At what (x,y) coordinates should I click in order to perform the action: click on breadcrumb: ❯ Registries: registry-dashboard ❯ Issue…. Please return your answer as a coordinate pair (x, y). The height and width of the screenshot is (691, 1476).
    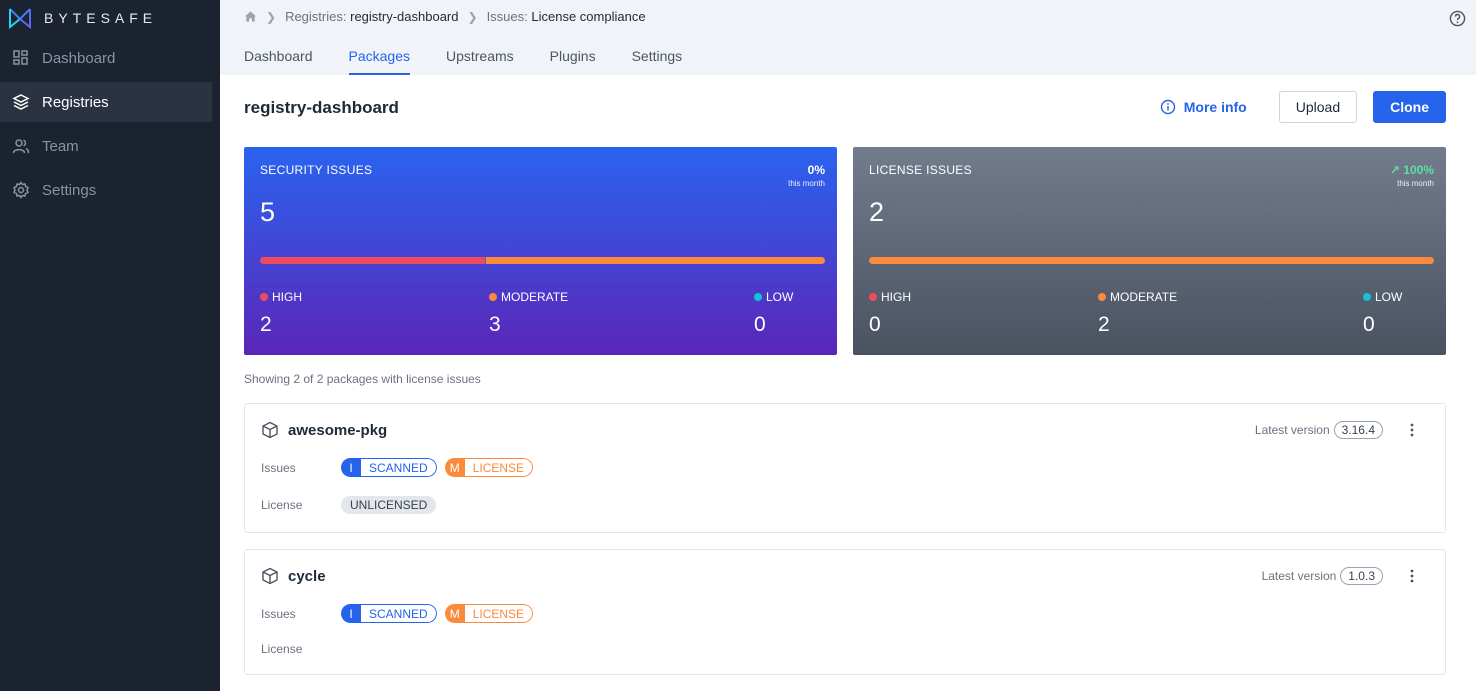
    Looking at the image, I should click on (445, 16).